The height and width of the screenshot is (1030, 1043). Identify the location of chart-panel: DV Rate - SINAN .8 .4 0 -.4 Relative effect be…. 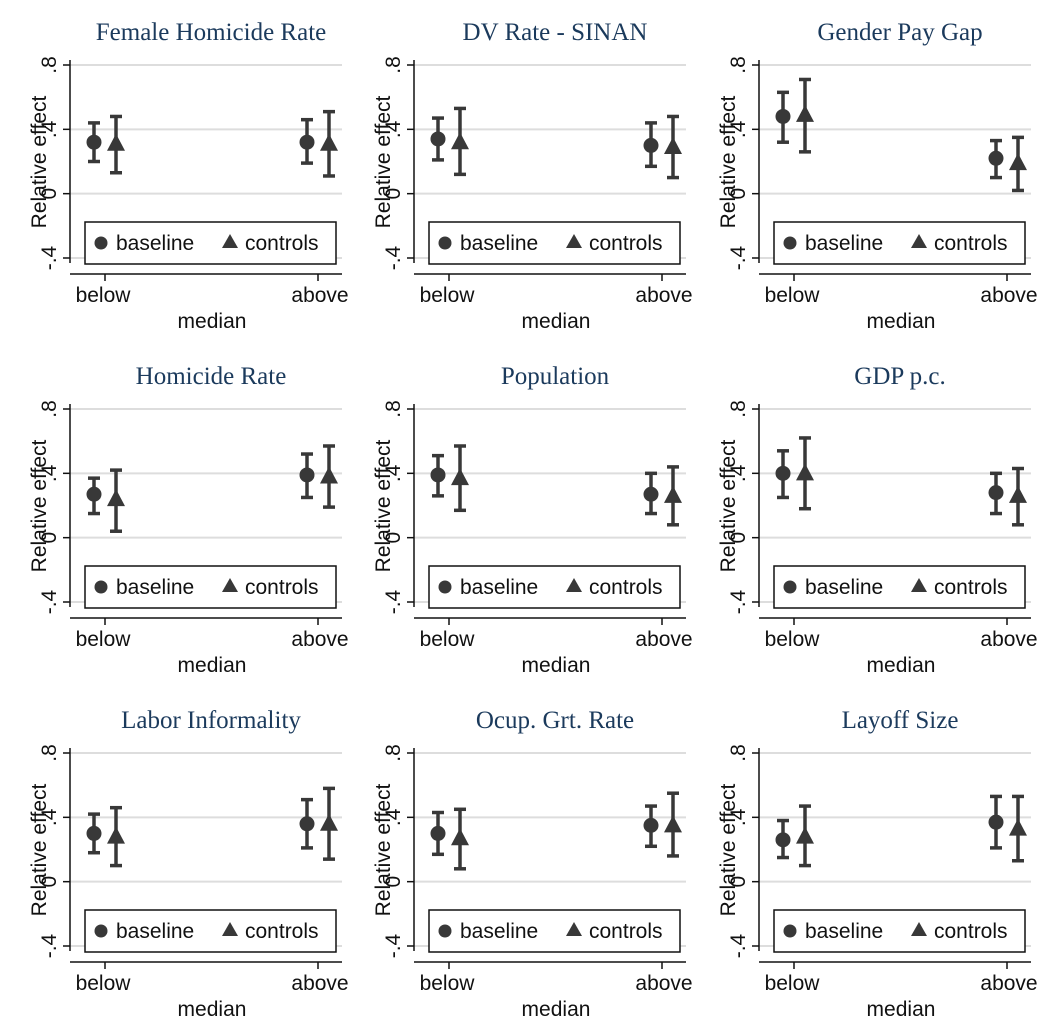
(532, 176).